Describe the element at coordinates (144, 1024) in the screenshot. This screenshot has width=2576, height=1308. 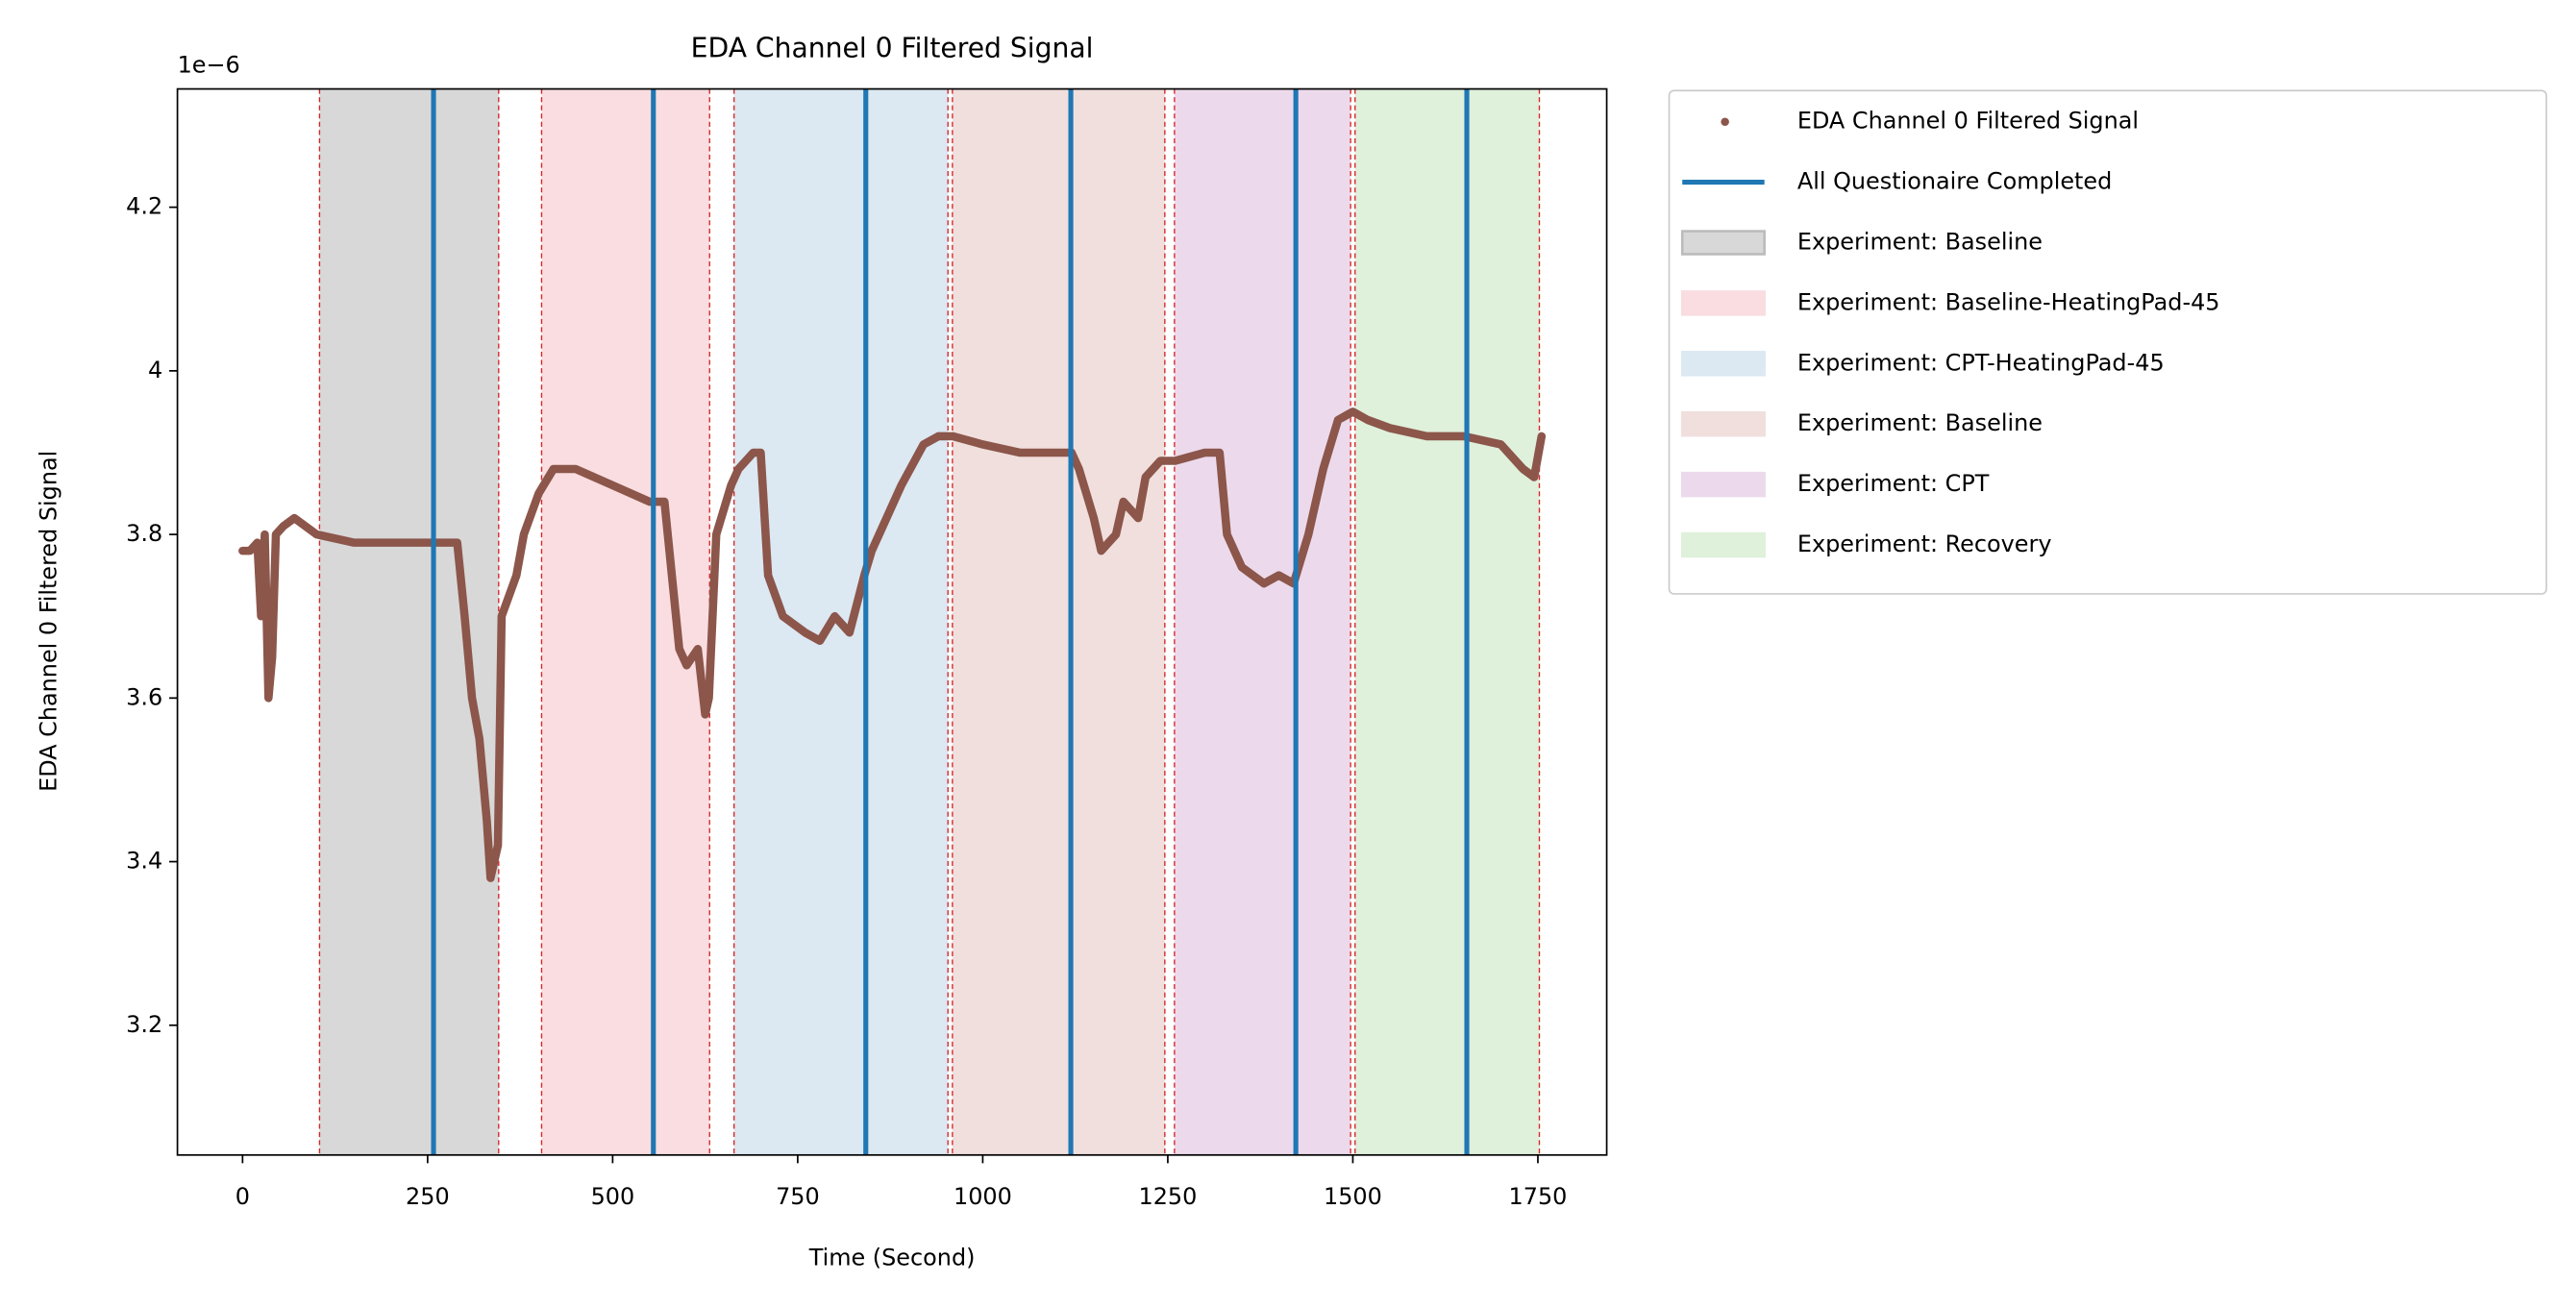
I see `y-tick-label: 3.2` at that location.